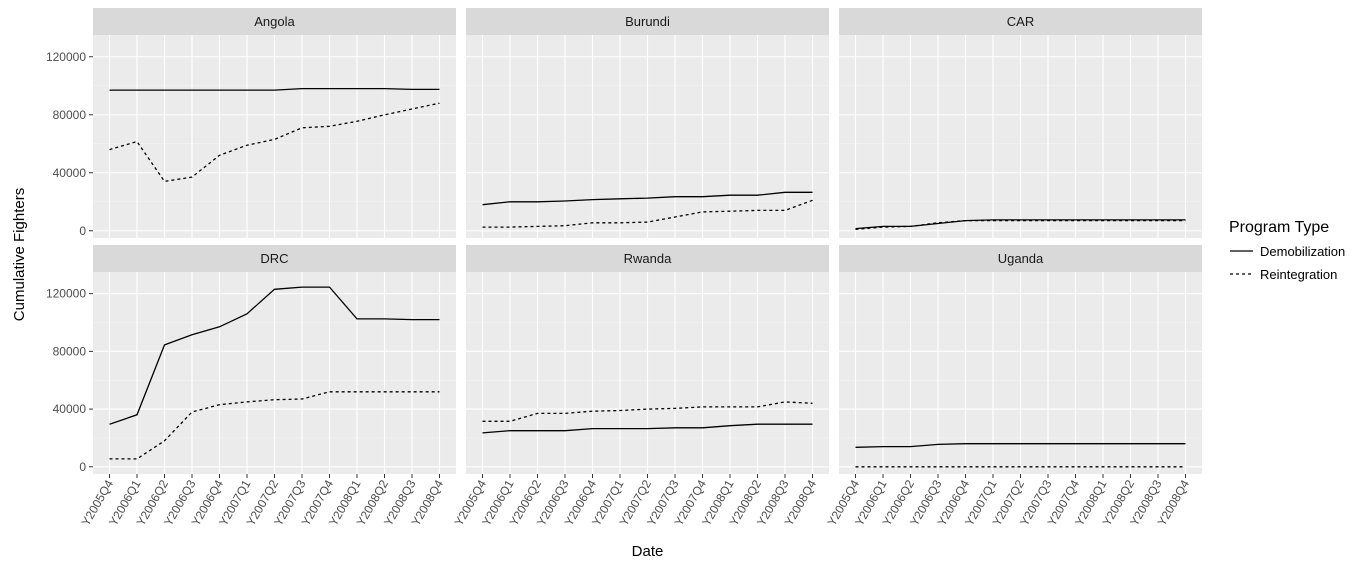 The height and width of the screenshot is (563, 1367). I want to click on strip-uganda, so click(1020, 258).